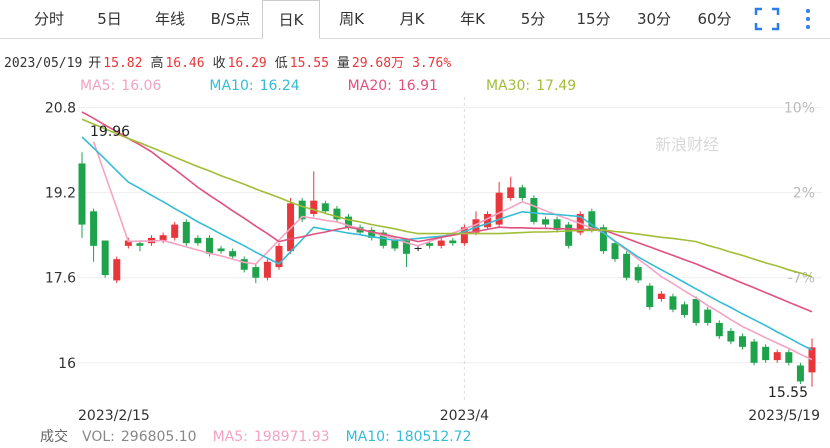  I want to click on legend-value: 16.06, so click(141, 86).